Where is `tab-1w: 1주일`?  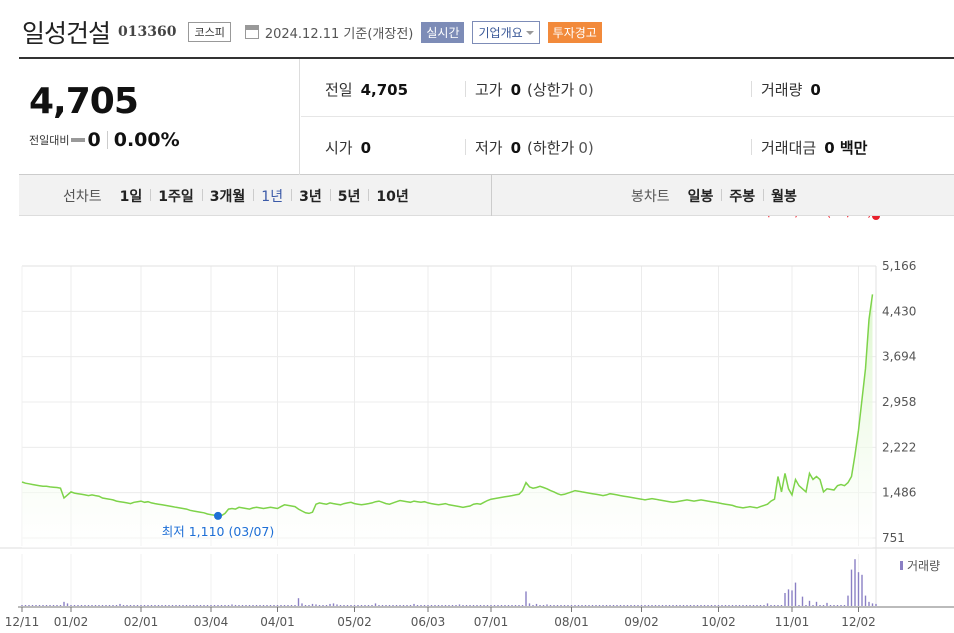 tab-1w: 1주일 is located at coordinates (176, 196).